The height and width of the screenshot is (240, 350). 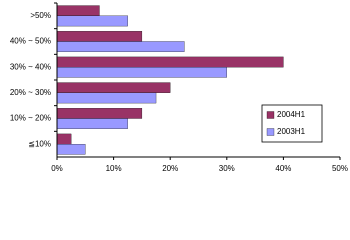 What do you see at coordinates (340, 168) in the screenshot?
I see `x-tick-label: 50%` at bounding box center [340, 168].